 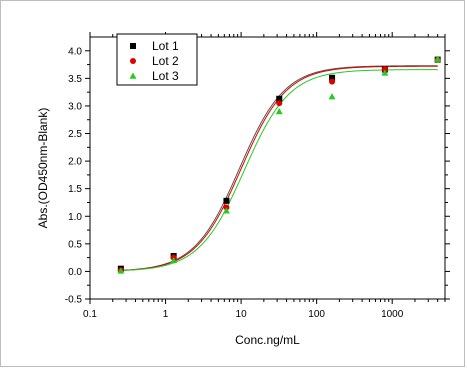 What do you see at coordinates (75, 244) in the screenshot?
I see `y-tick-label: 0.5` at bounding box center [75, 244].